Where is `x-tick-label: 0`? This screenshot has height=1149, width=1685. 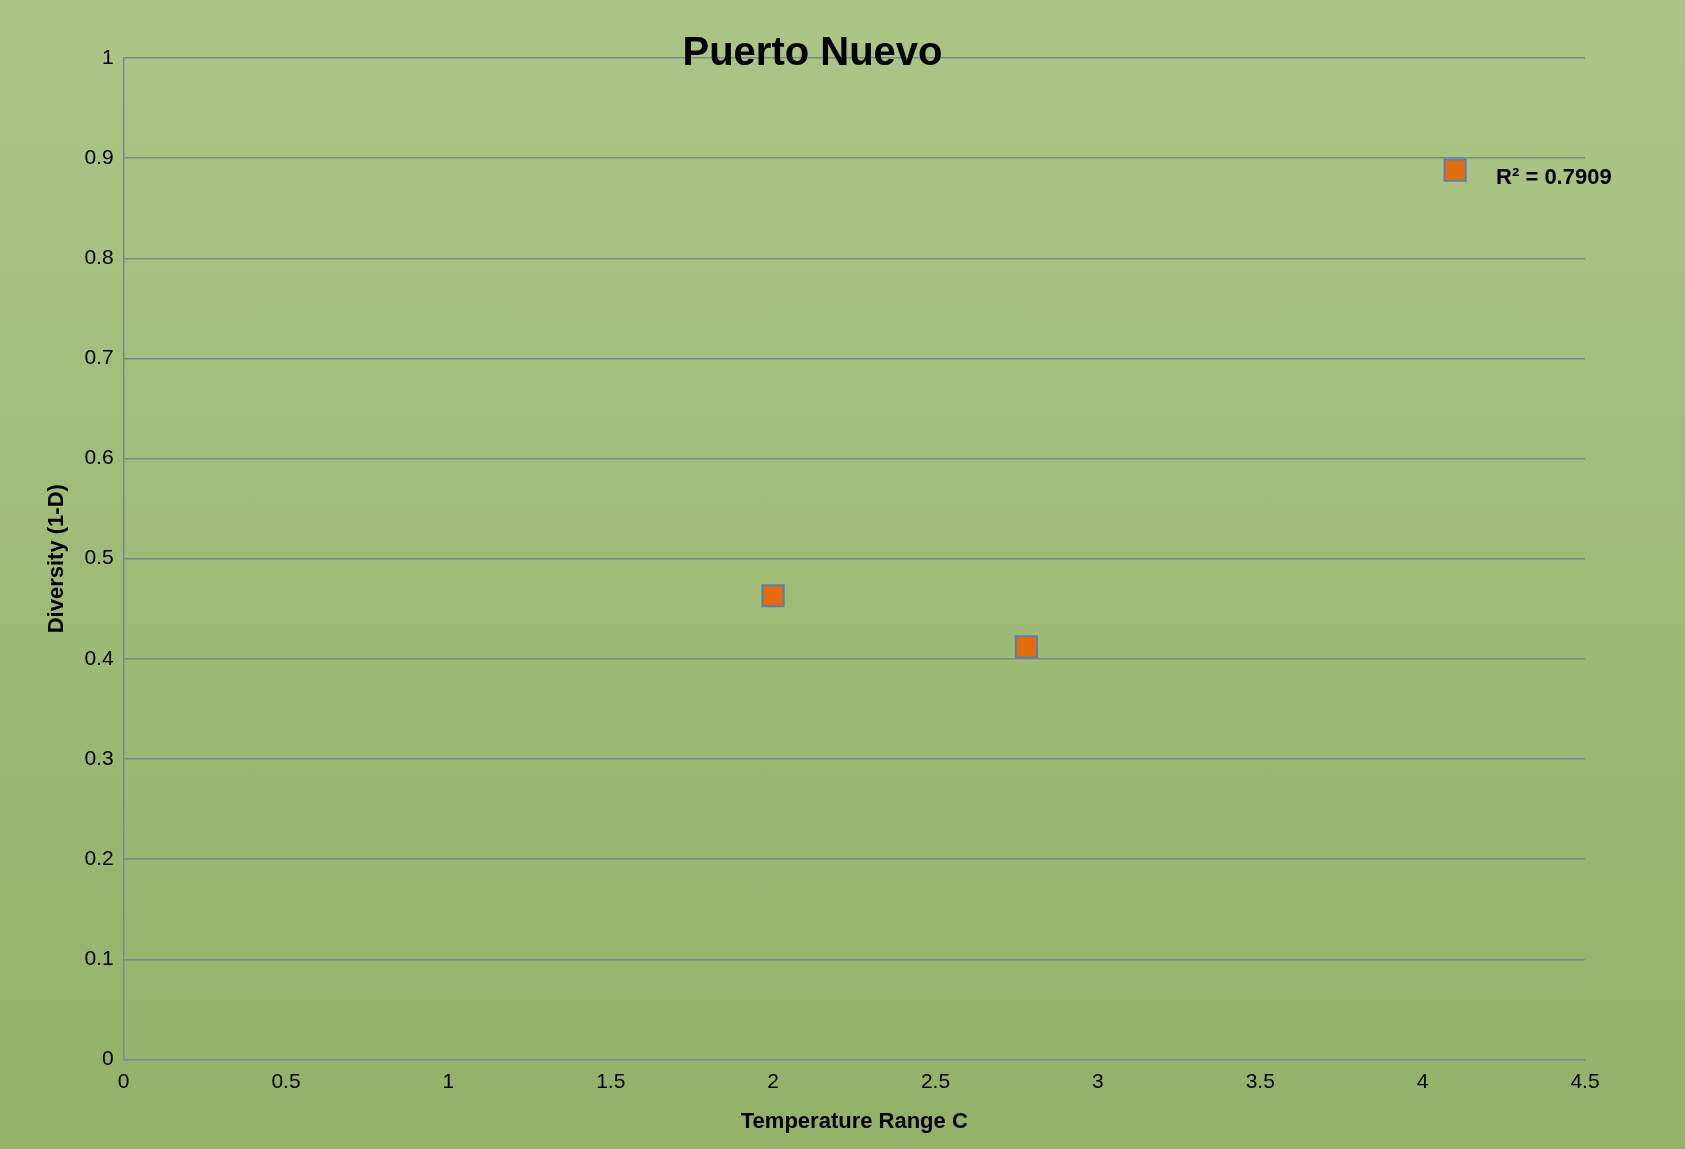 x-tick-label: 0 is located at coordinates (123, 1080).